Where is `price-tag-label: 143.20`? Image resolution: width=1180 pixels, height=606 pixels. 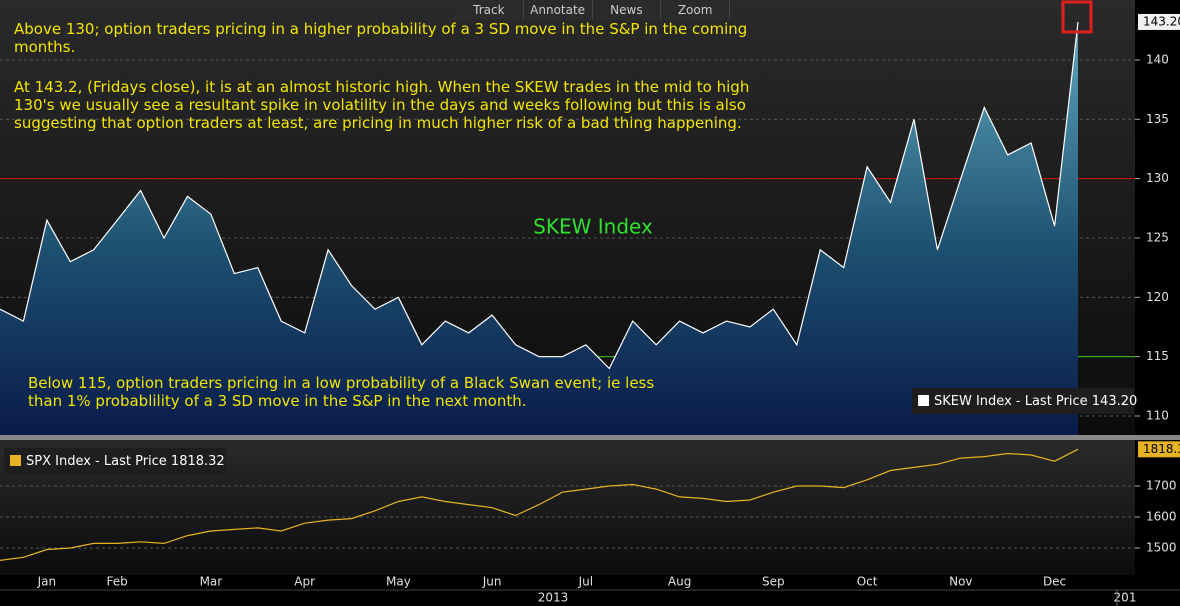
price-tag-label: 143.20 is located at coordinates (1161, 21).